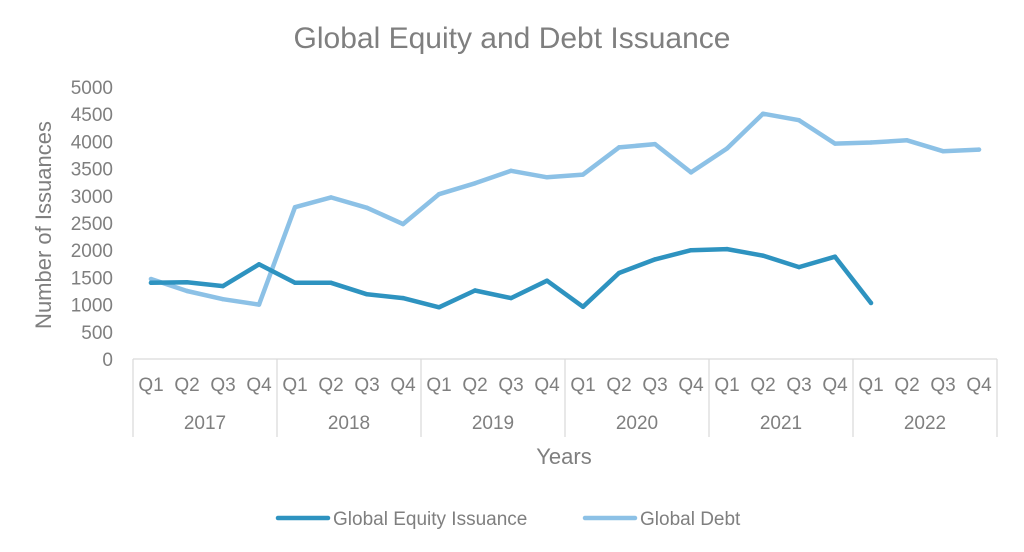  What do you see at coordinates (781, 423) in the screenshot?
I see `x-tick-year: 2021` at bounding box center [781, 423].